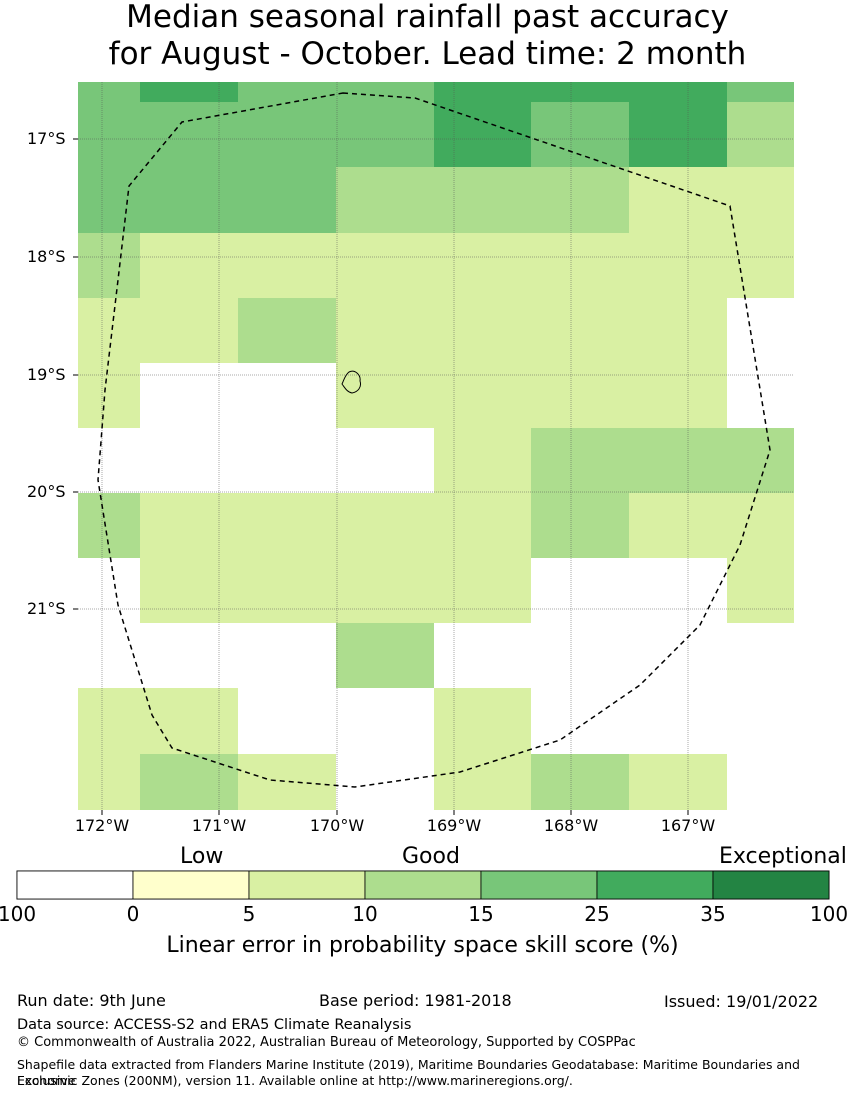  What do you see at coordinates (133, 914) in the screenshot?
I see `colorbar-tick: 0` at bounding box center [133, 914].